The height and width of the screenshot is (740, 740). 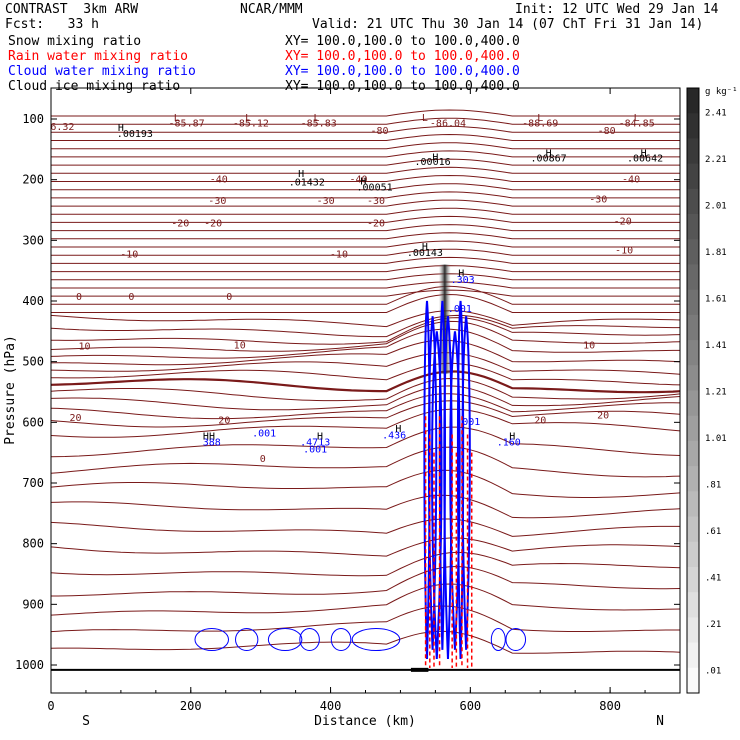 What do you see at coordinates (540, 123) in the screenshot?
I see `contour-label: -88.69` at bounding box center [540, 123].